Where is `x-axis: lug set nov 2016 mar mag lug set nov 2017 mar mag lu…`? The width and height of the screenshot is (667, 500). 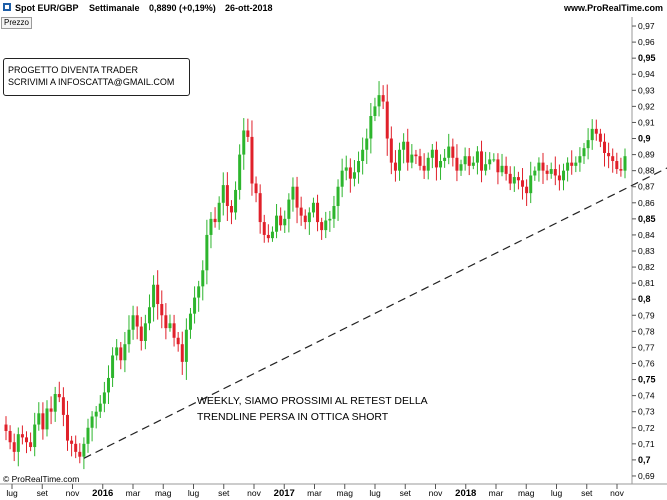 x-axis: lug set nov 2016 mar mag lug set nov 2017 mar mag lu… is located at coordinates (315, 491).